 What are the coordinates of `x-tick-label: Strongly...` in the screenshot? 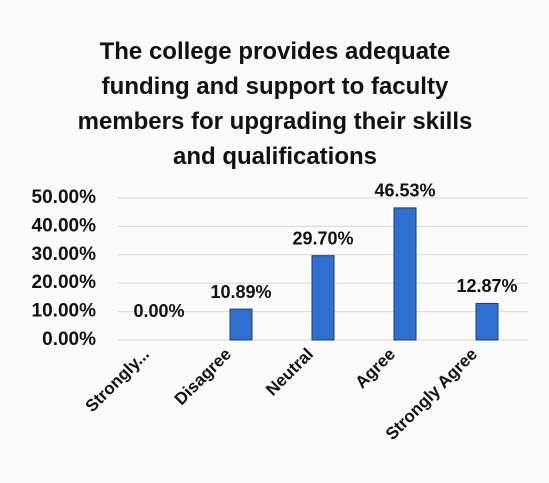 It's located at (117, 380).